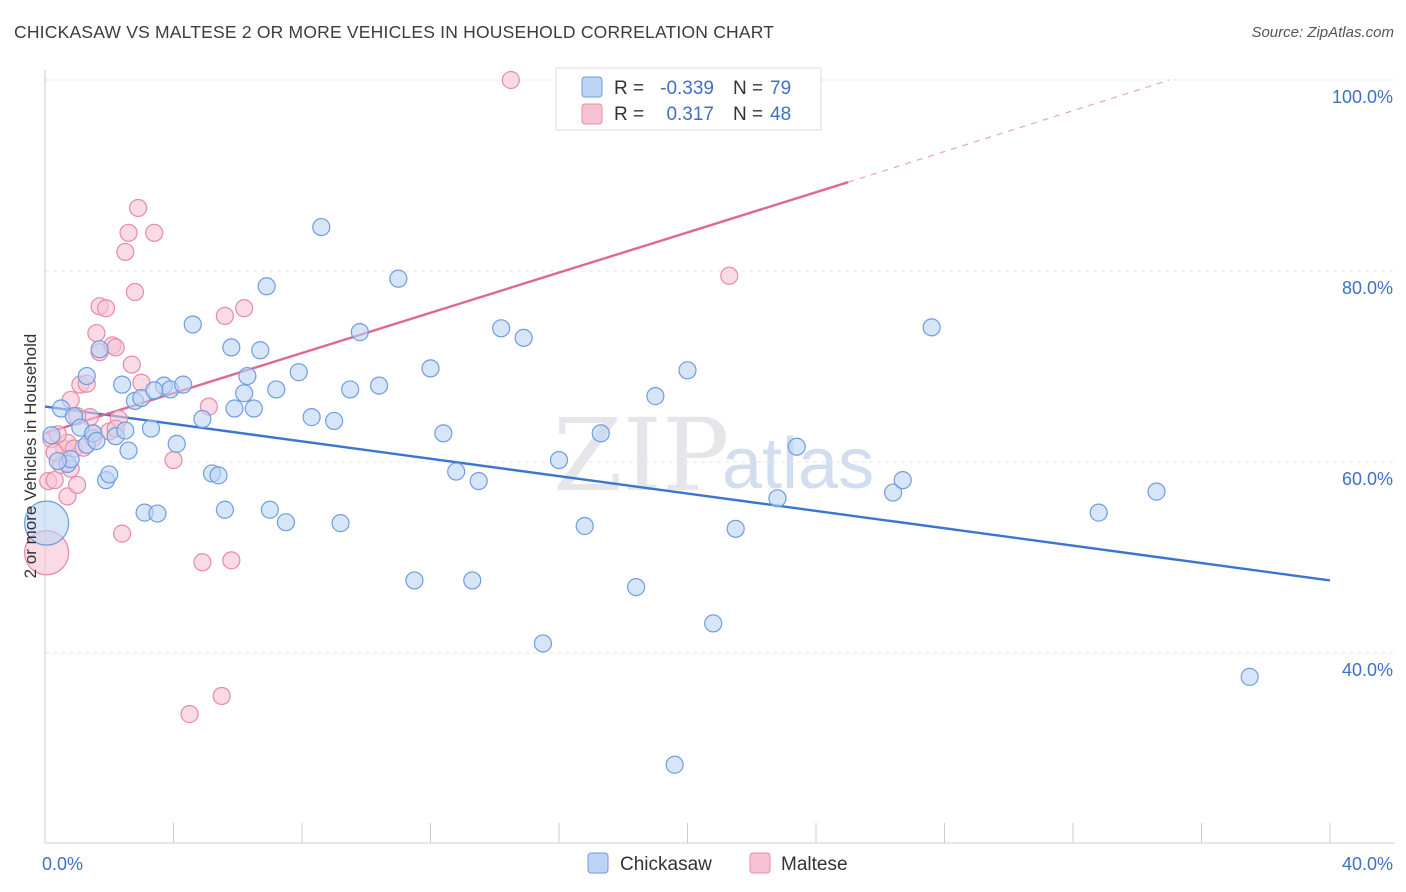  What do you see at coordinates (1008, 131) in the screenshot?
I see `maltese-trend-extension` at bounding box center [1008, 131].